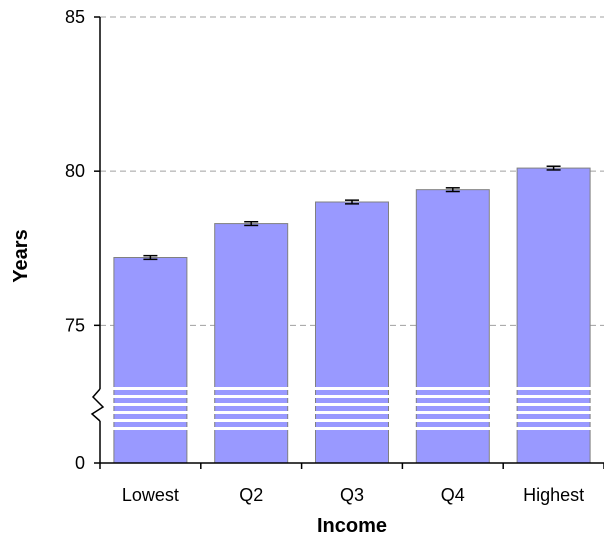  What do you see at coordinates (21, 255) in the screenshot?
I see `y-axis-title: Years` at bounding box center [21, 255].